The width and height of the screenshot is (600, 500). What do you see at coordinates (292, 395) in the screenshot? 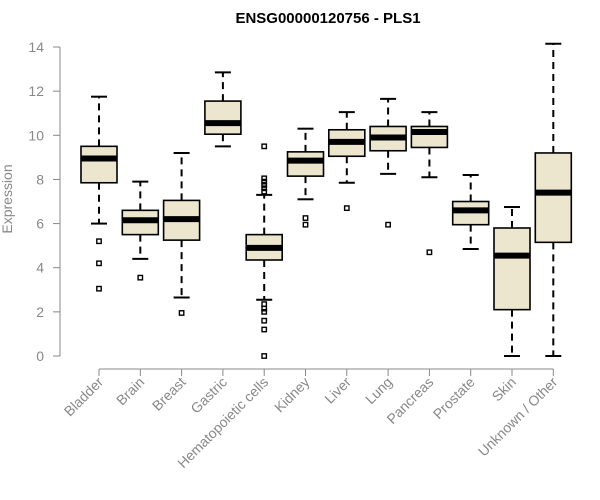
I see `x-tick-label: Kidney` at bounding box center [292, 395].